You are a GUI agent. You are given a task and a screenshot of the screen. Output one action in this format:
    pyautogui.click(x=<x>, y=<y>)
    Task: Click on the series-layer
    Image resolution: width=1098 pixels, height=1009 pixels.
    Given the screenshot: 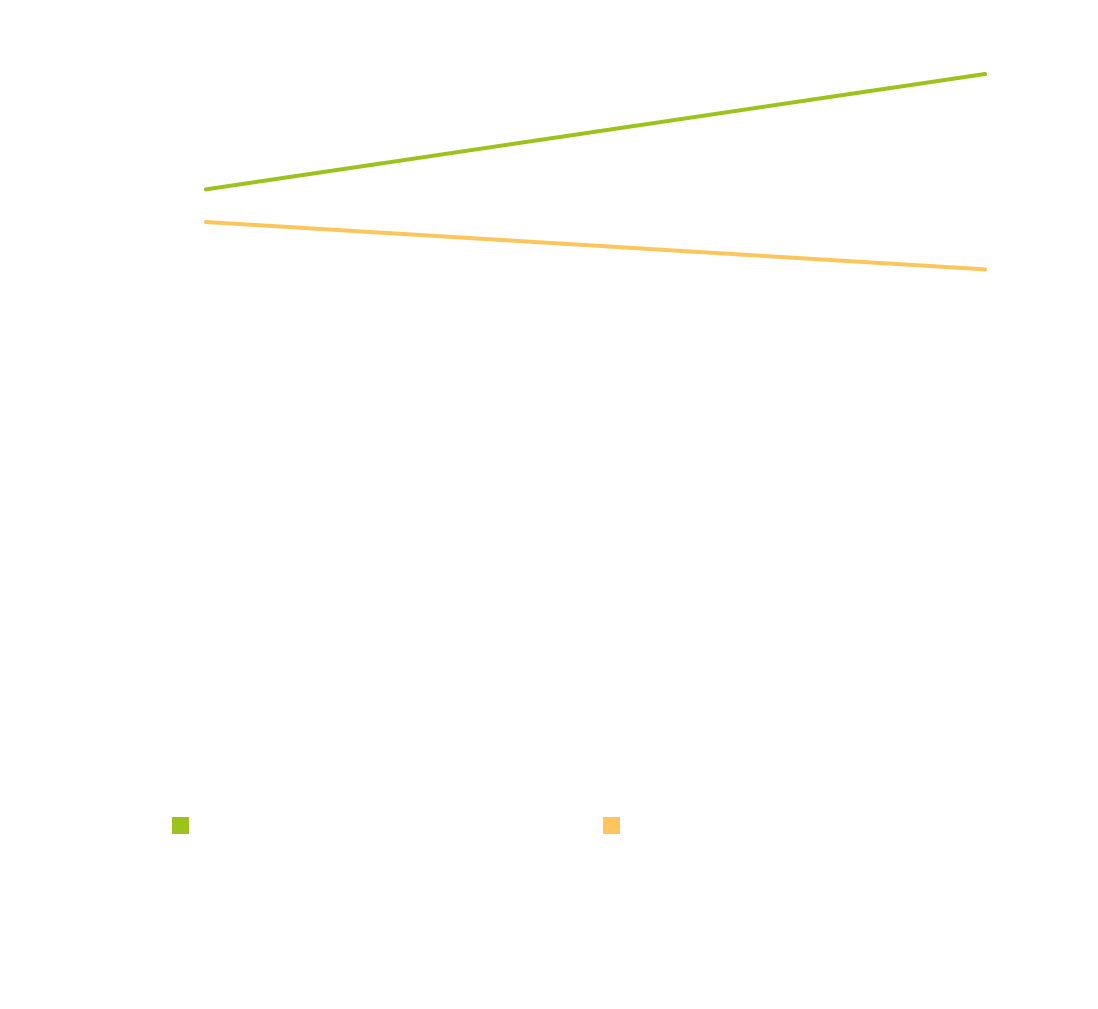 What is the action you would take?
    pyautogui.click(x=595, y=172)
    